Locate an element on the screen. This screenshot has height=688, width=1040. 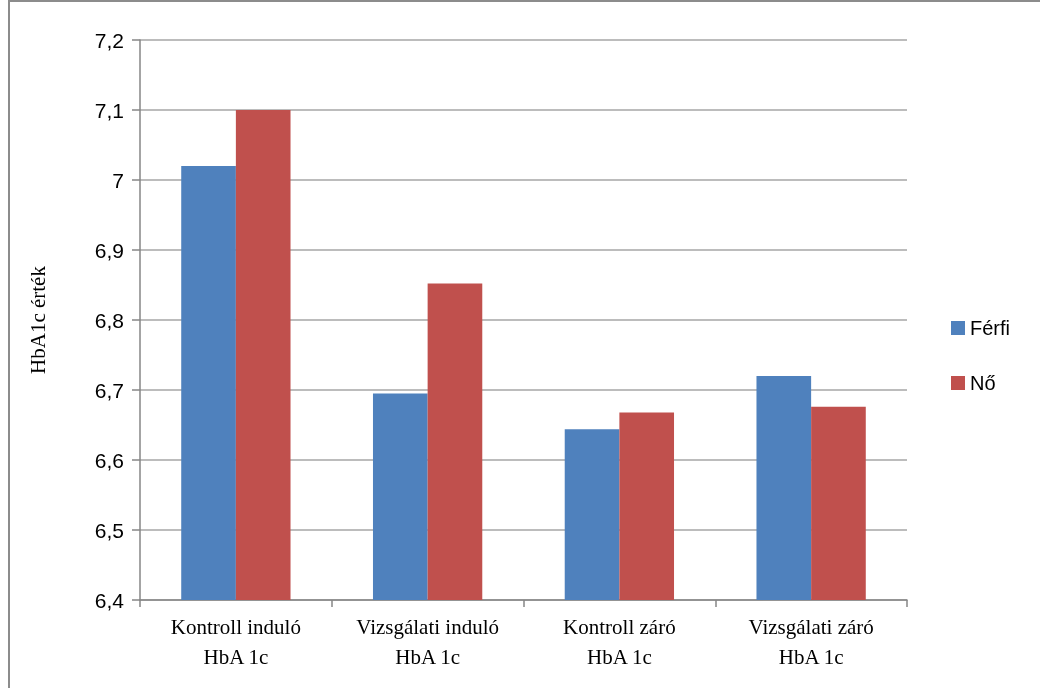
y-tick-label: 7,2 is located at coordinates (109, 40).